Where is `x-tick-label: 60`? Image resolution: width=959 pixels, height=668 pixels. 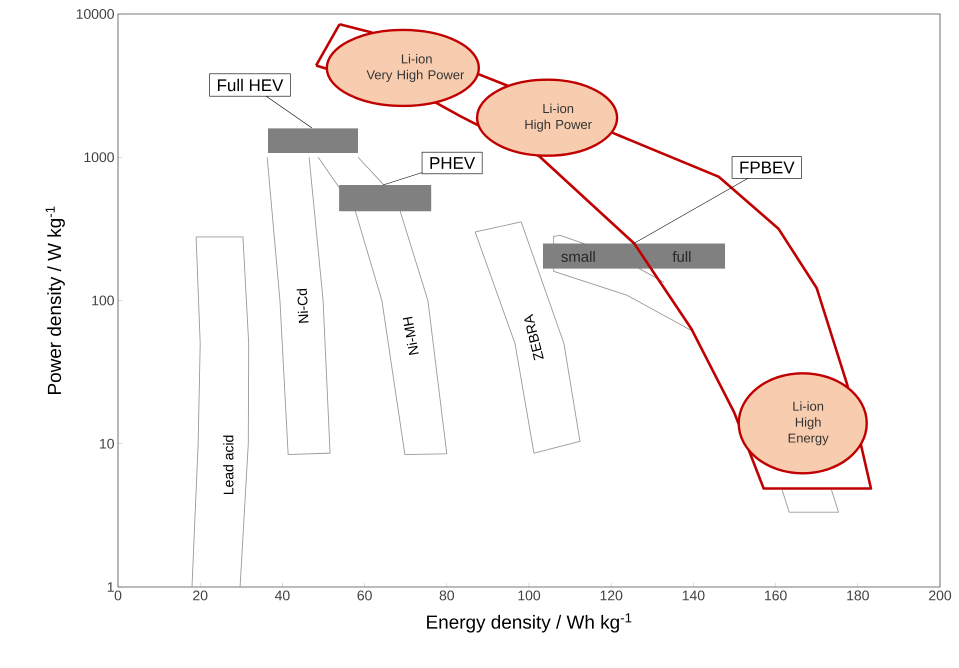
x-tick-label: 60 is located at coordinates (365, 595).